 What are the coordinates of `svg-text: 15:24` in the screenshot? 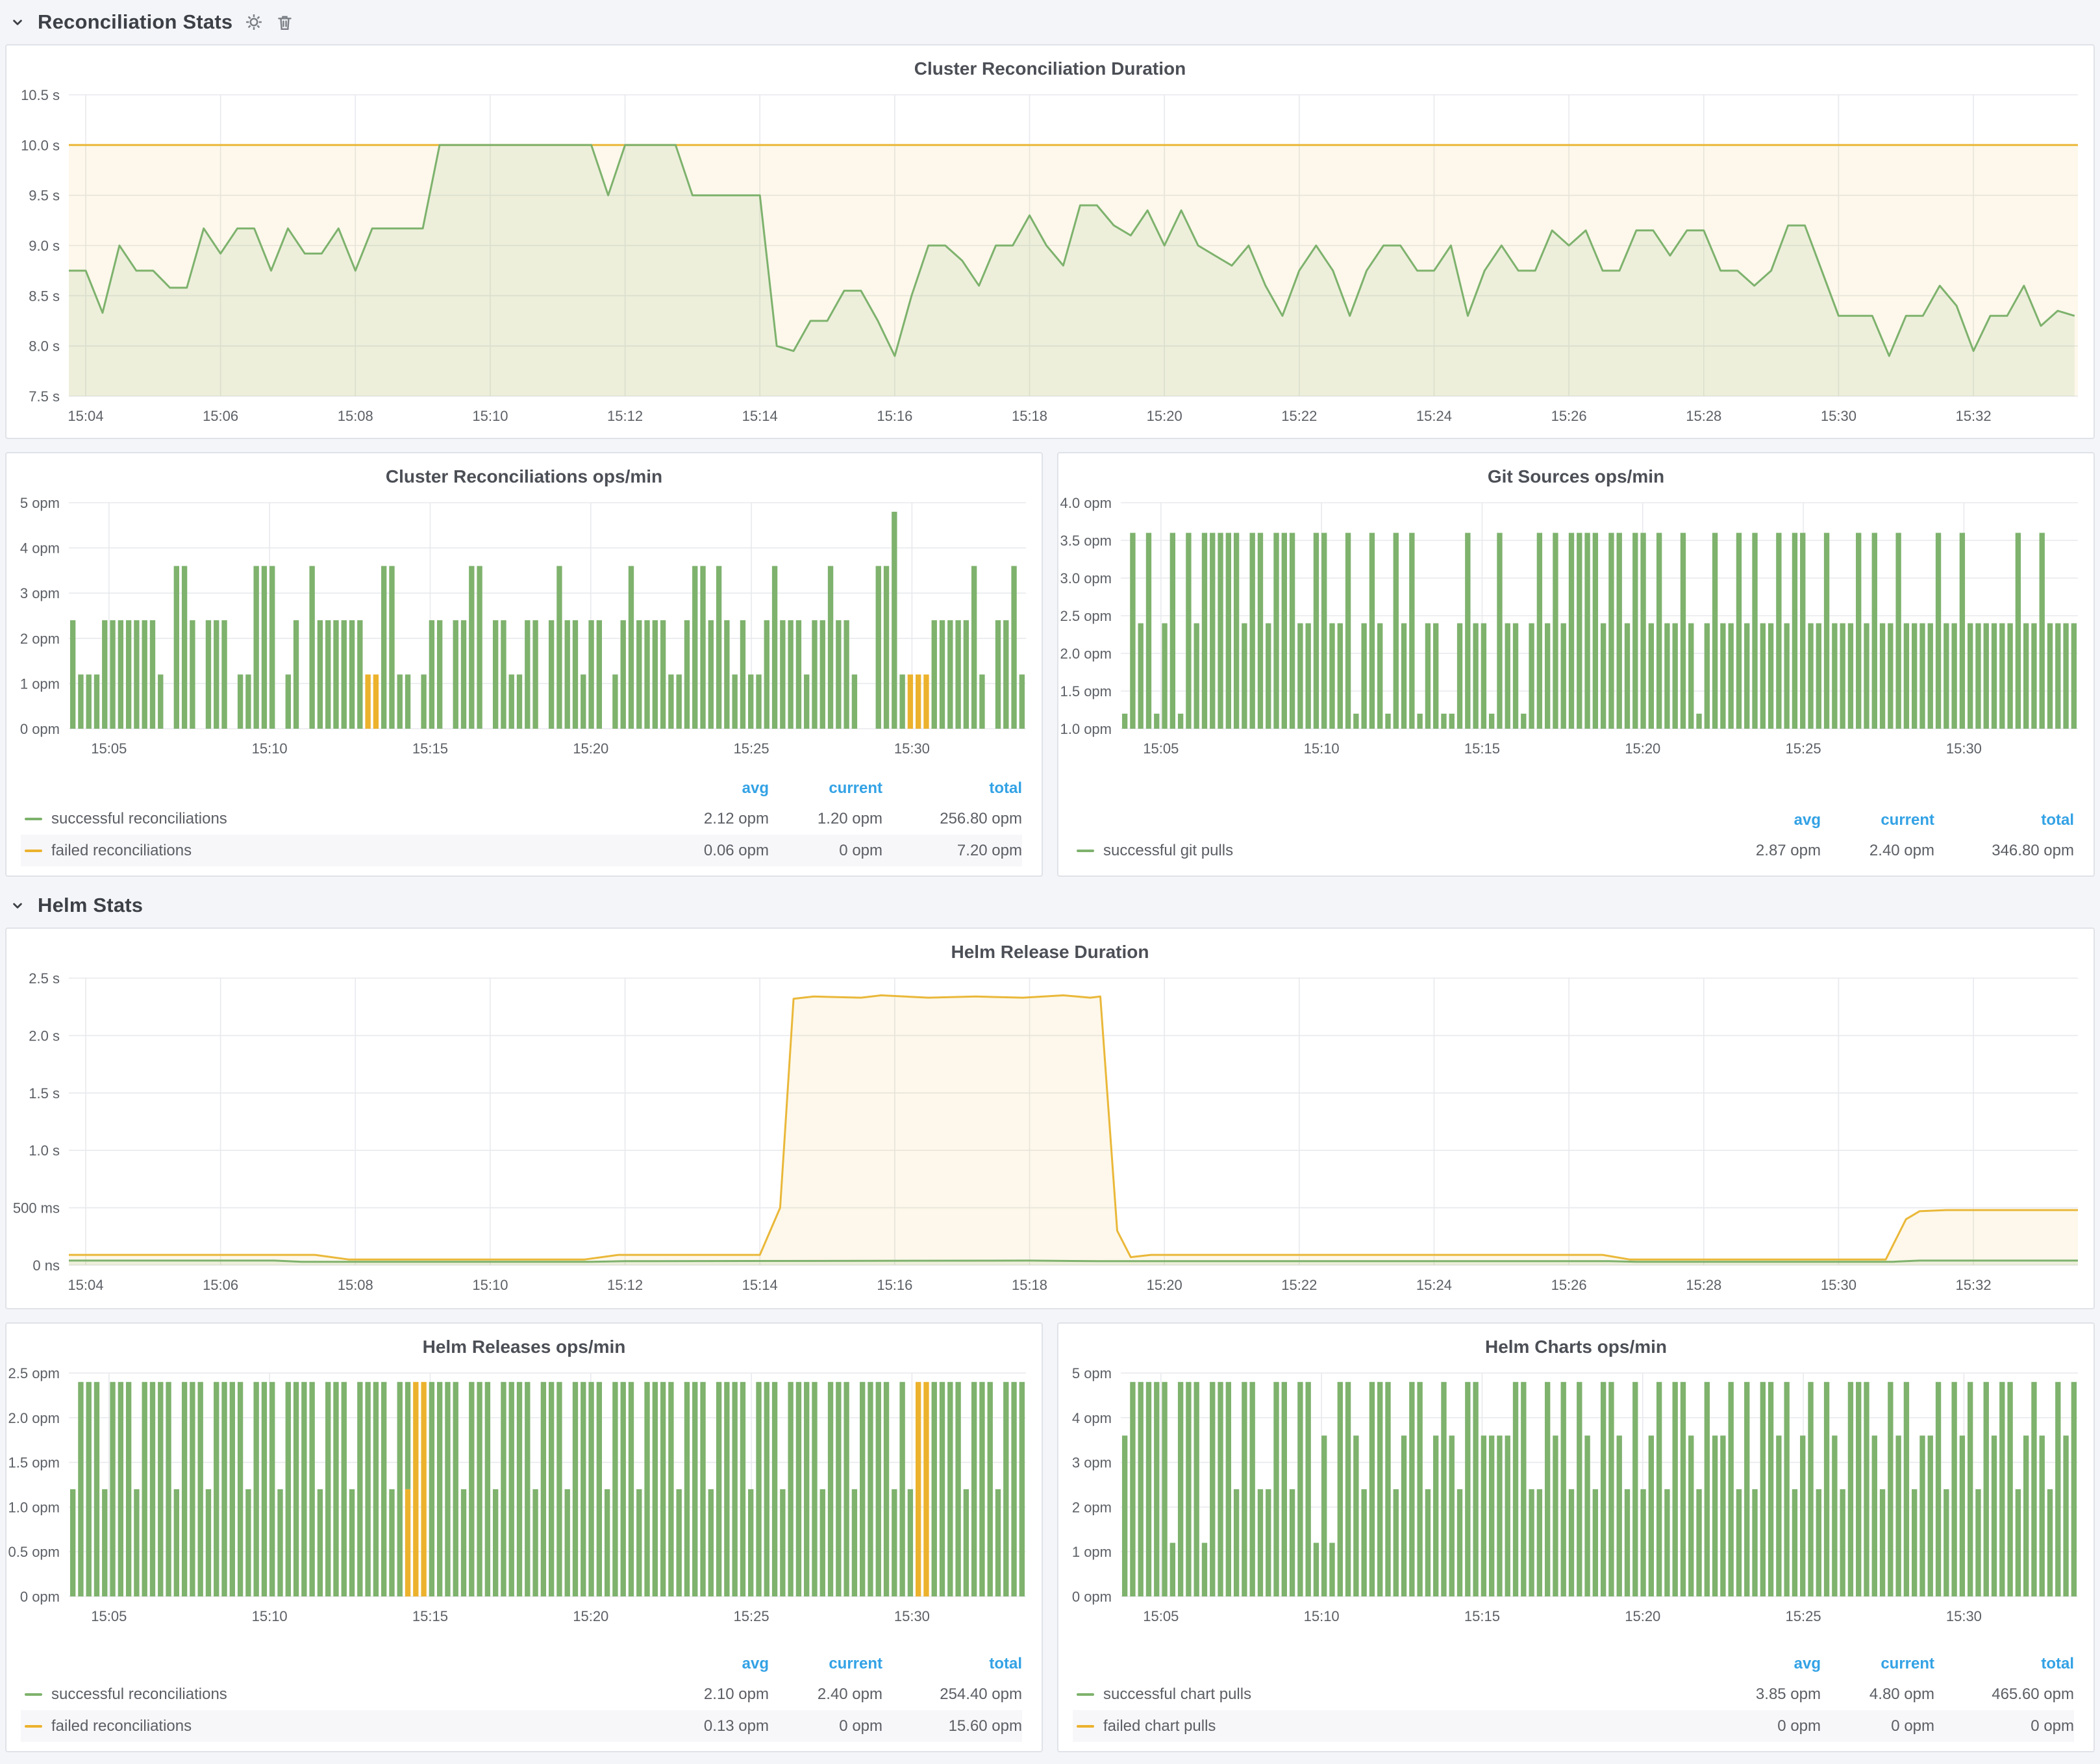 It's located at (1434, 1285).